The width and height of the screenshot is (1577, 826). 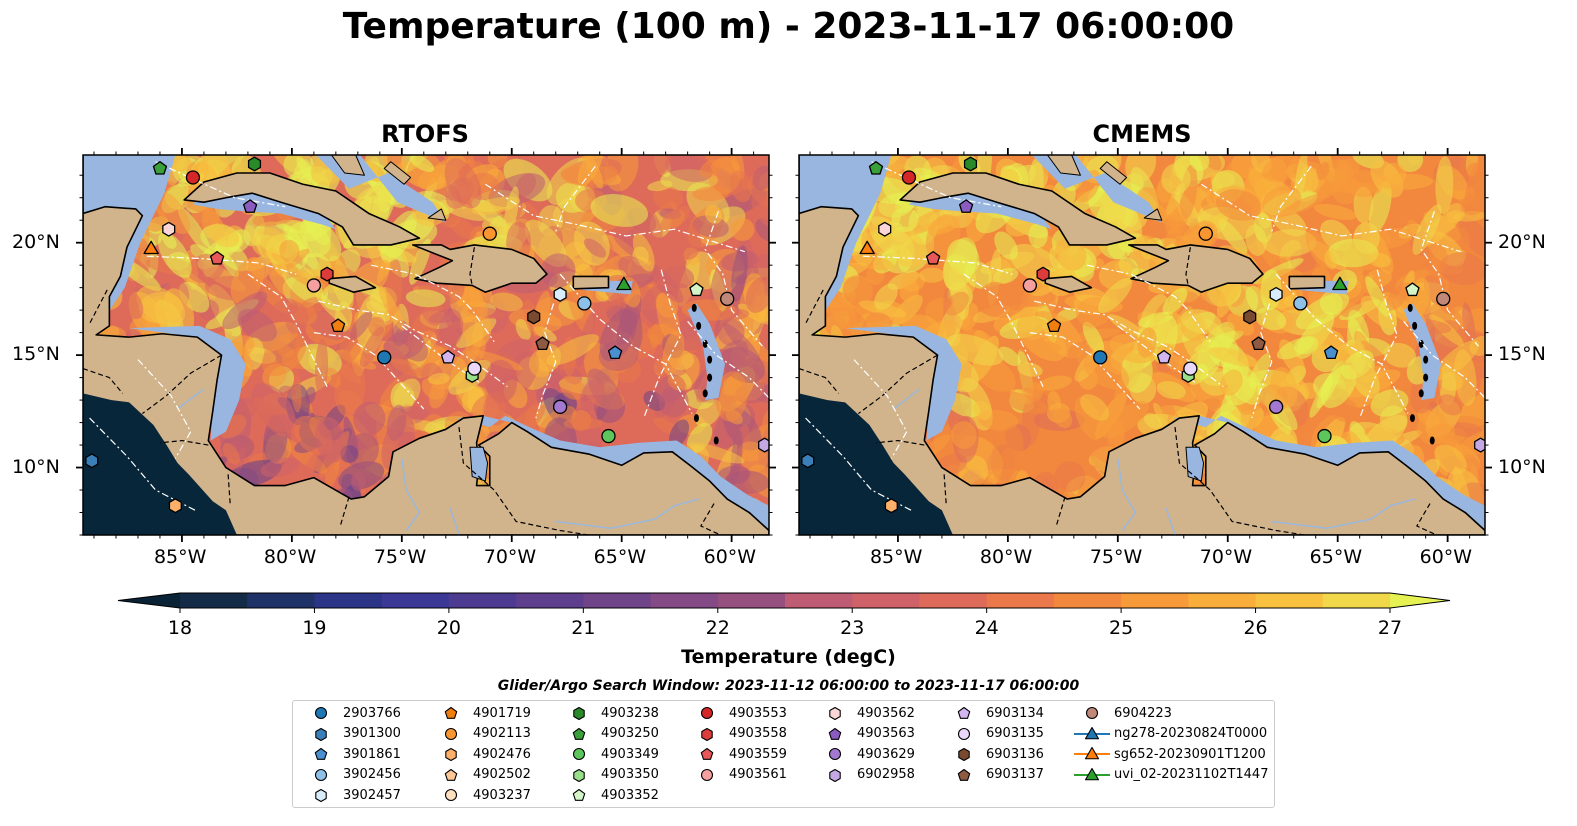 I want to click on legend-item: 3901861, so click(x=351, y=754).